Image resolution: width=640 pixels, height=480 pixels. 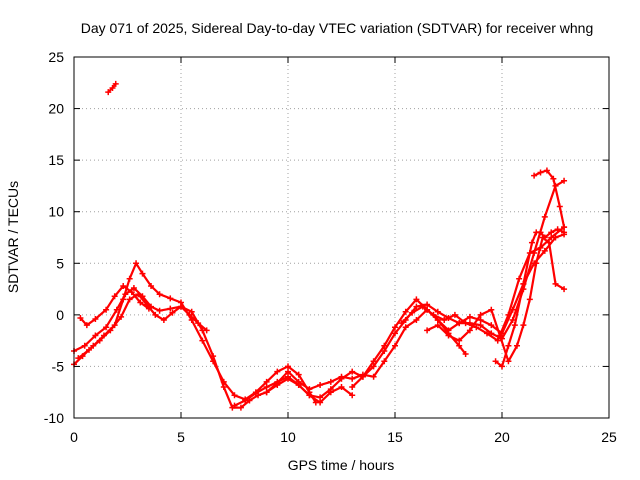 What do you see at coordinates (341, 465) in the screenshot?
I see `x-axis-title: GPS time / hours` at bounding box center [341, 465].